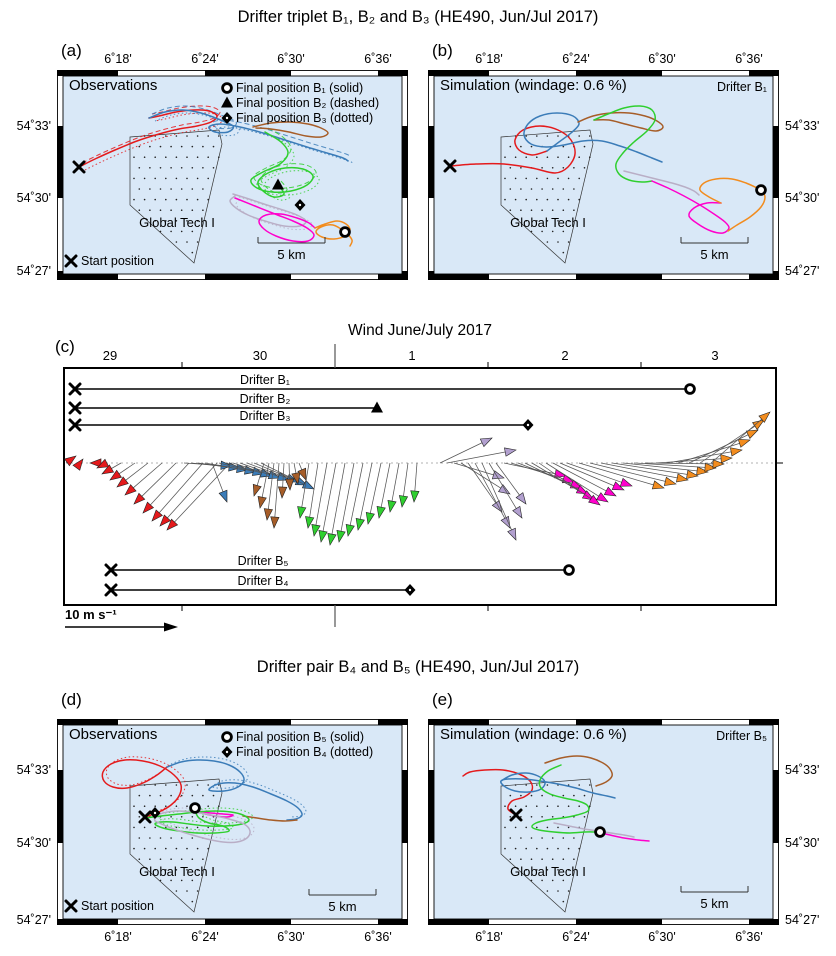  What do you see at coordinates (305, 752) in the screenshot?
I see `legend-item-label: Final position B₄ (dotted)` at bounding box center [305, 752].